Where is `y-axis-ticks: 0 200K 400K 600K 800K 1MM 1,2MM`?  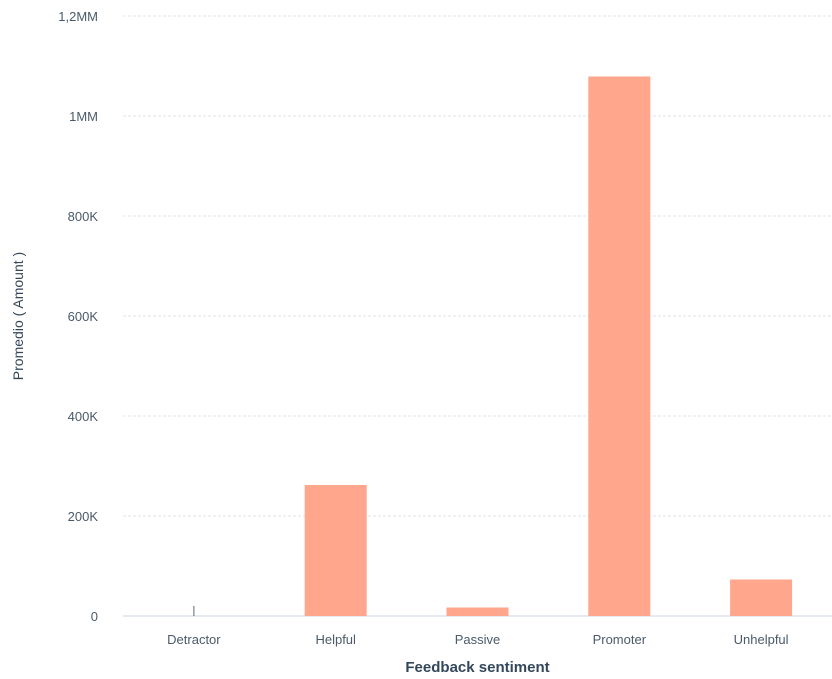
y-axis-ticks: 0 200K 400K 600K 800K 1MM 1,2MM is located at coordinates (78, 316).